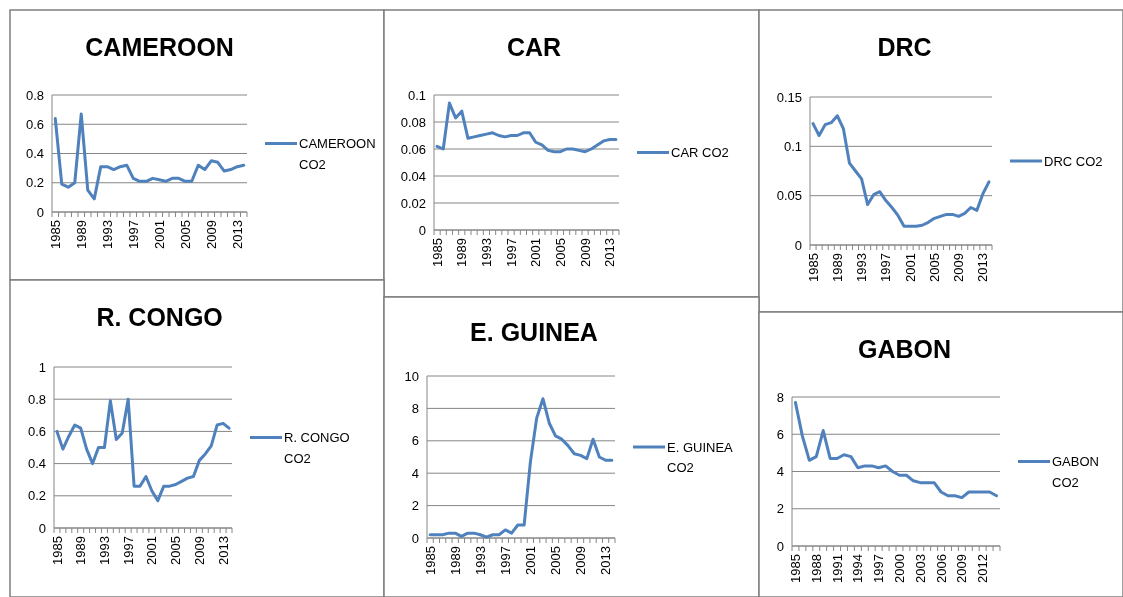 Image resolution: width=1123 pixels, height=597 pixels. Describe the element at coordinates (983, 568) in the screenshot. I see `x-tick-label: 2012` at that location.